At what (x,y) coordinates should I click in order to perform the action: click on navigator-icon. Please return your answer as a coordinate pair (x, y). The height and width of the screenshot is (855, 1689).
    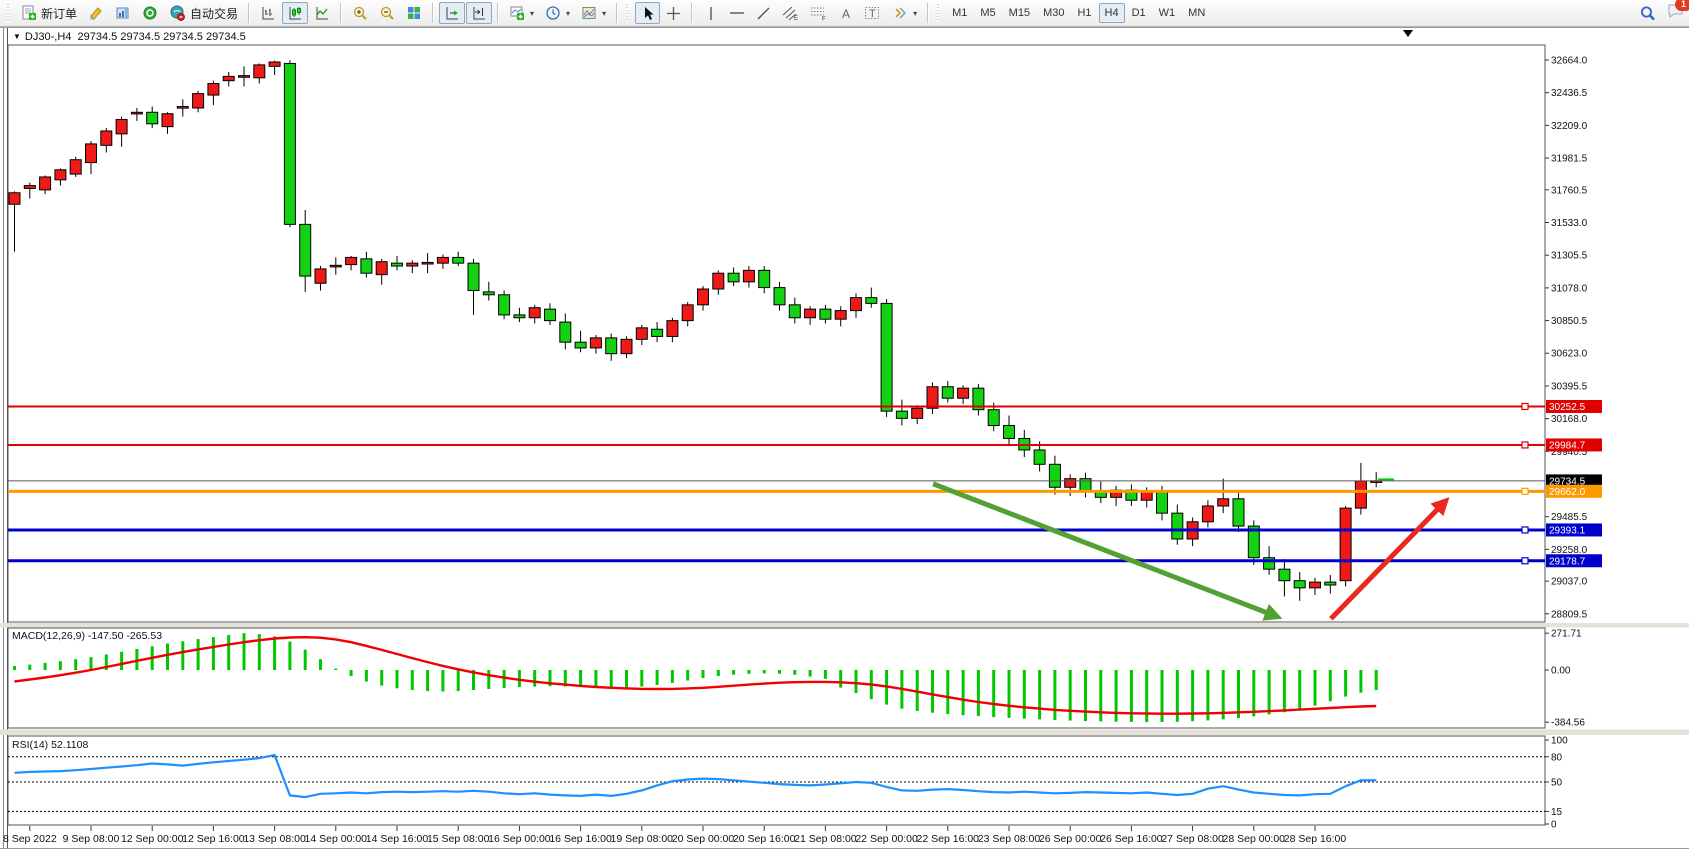
    Looking at the image, I should click on (150, 13).